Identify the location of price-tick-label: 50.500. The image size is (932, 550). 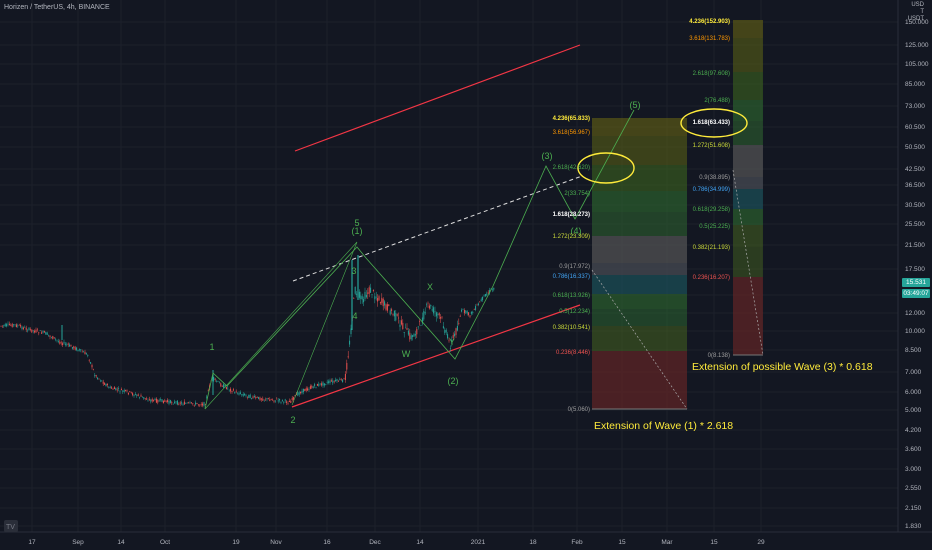
(915, 147).